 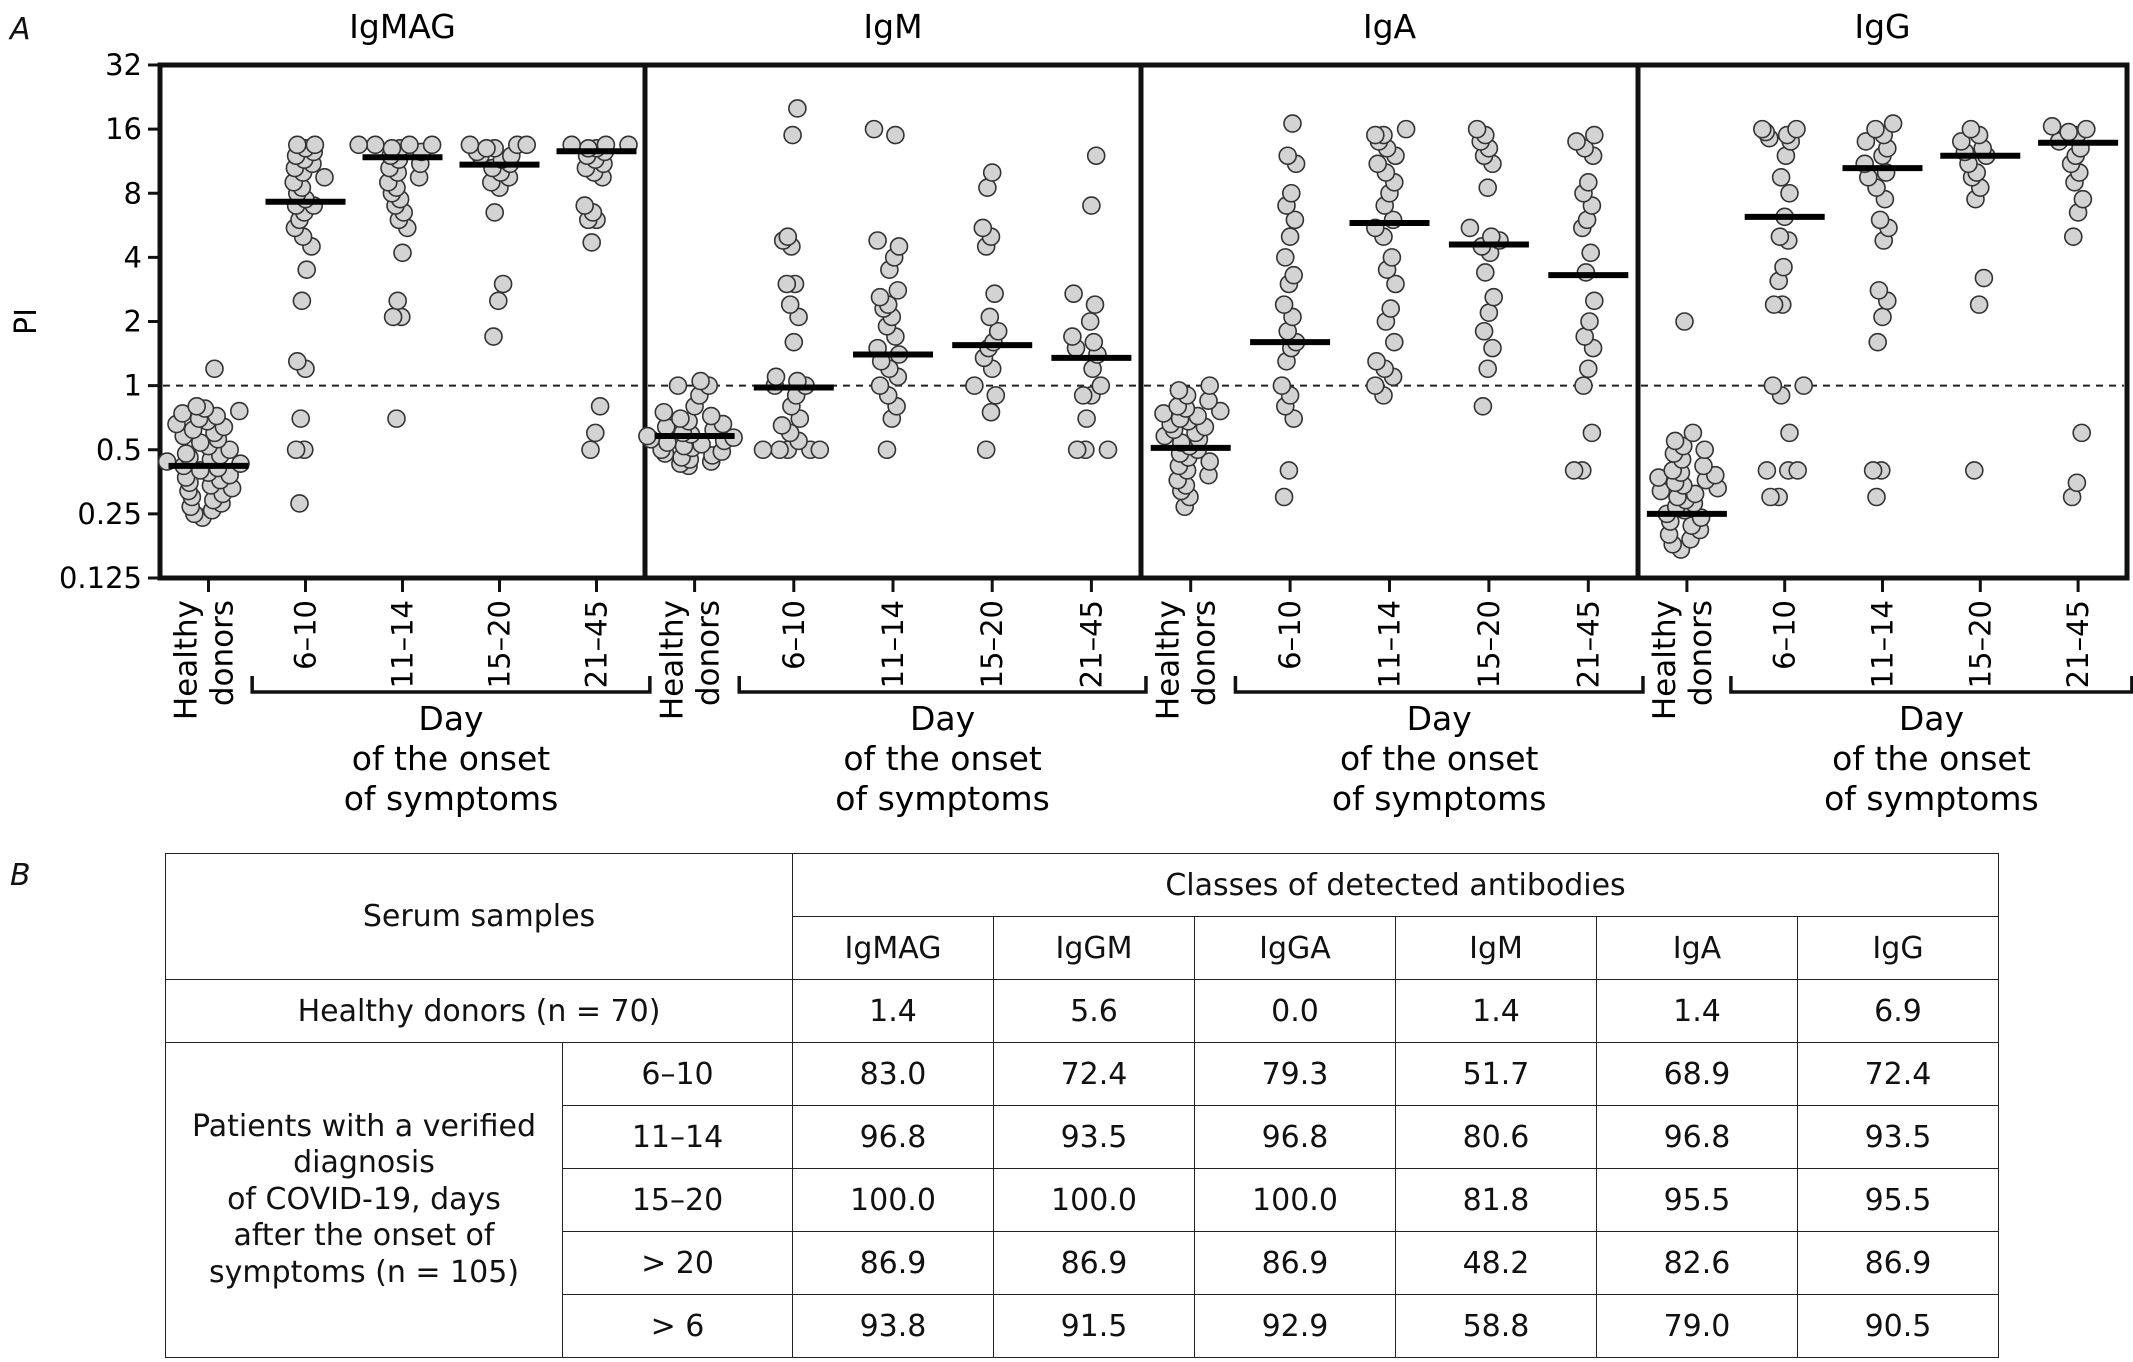 I want to click on table-row: 11–14 96.8 93.5 96.8 80.6 96.8 93.5, so click(x=1082, y=1137).